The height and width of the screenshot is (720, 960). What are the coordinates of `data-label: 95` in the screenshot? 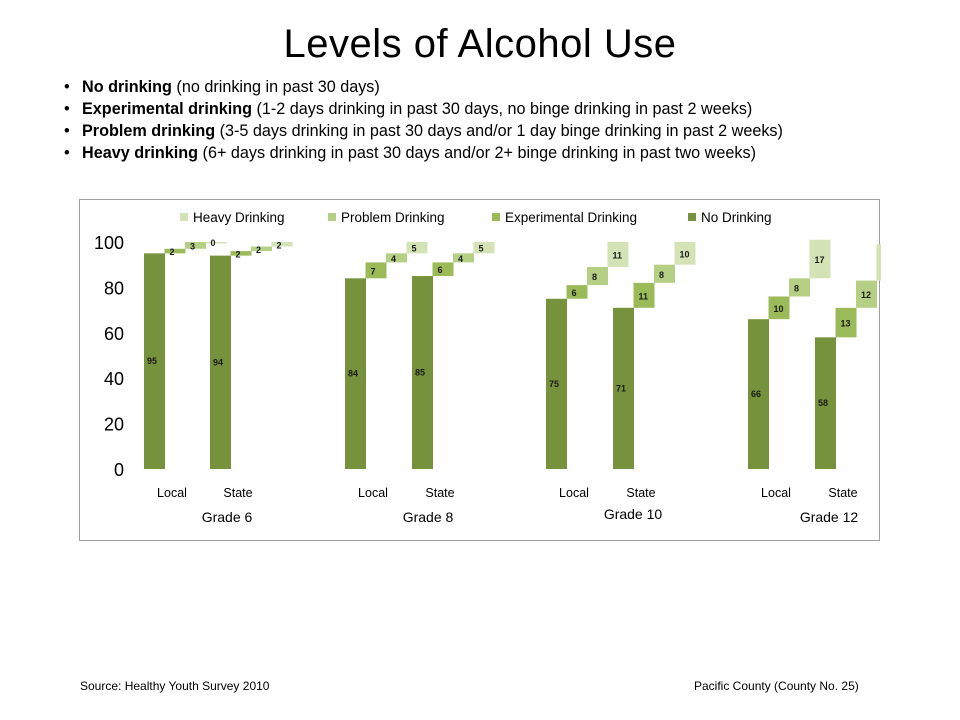 It's located at (152, 361).